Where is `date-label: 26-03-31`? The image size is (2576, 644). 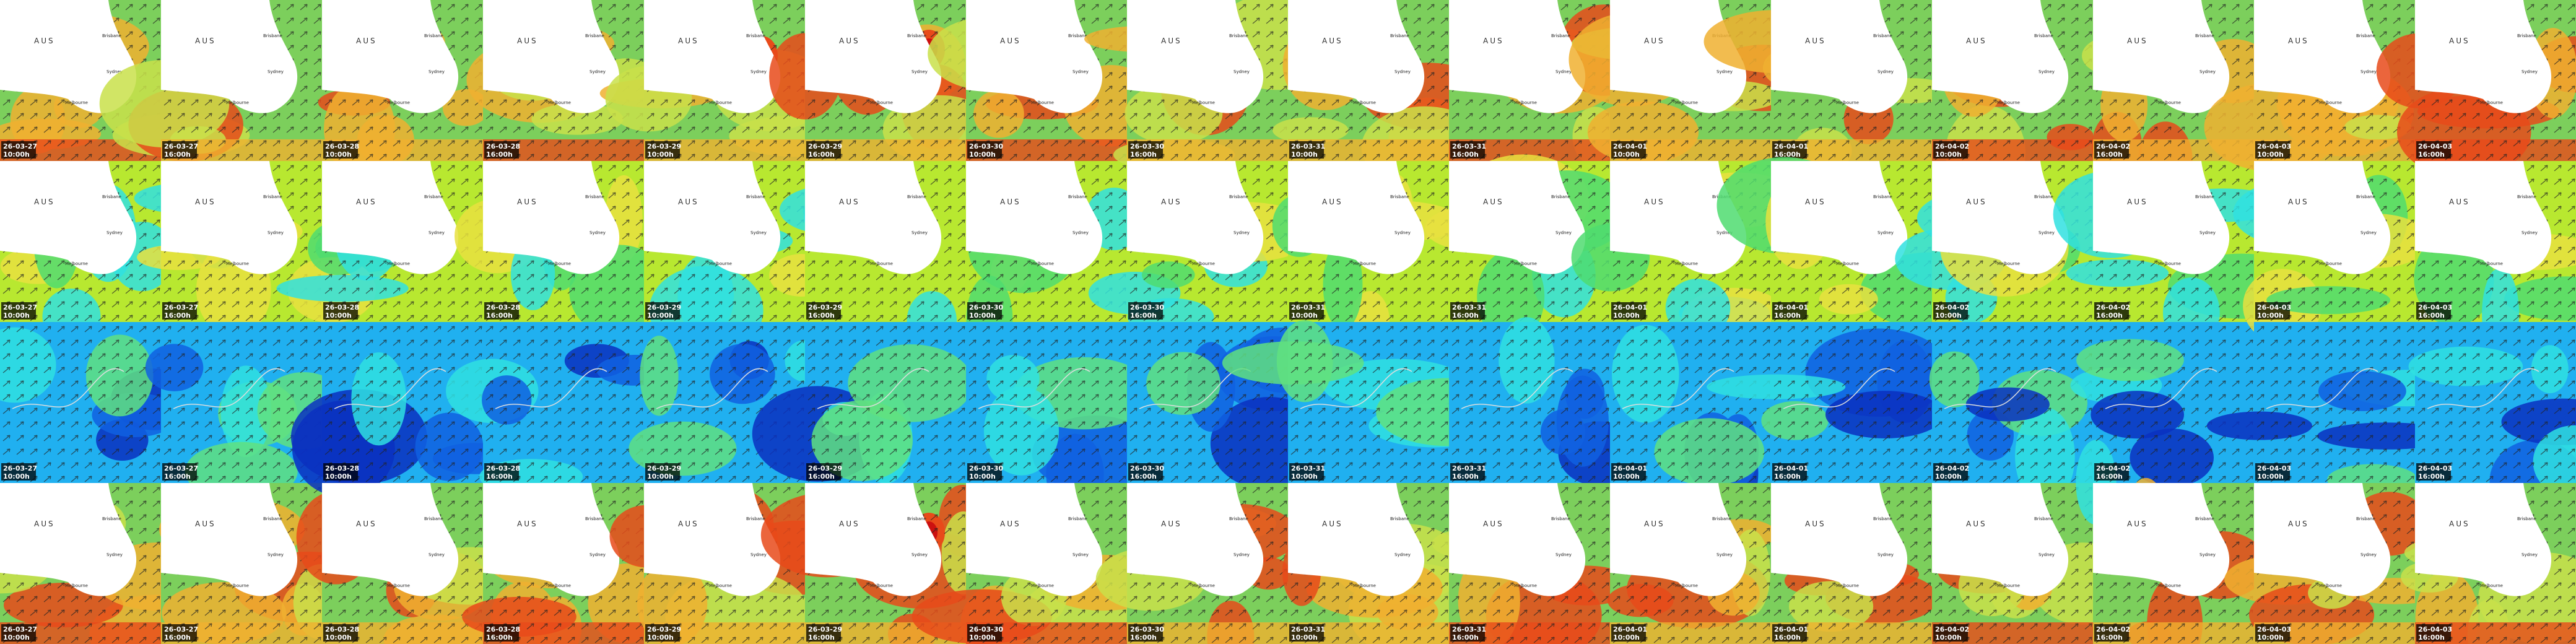
date-label: 26-03-31 is located at coordinates (1308, 307).